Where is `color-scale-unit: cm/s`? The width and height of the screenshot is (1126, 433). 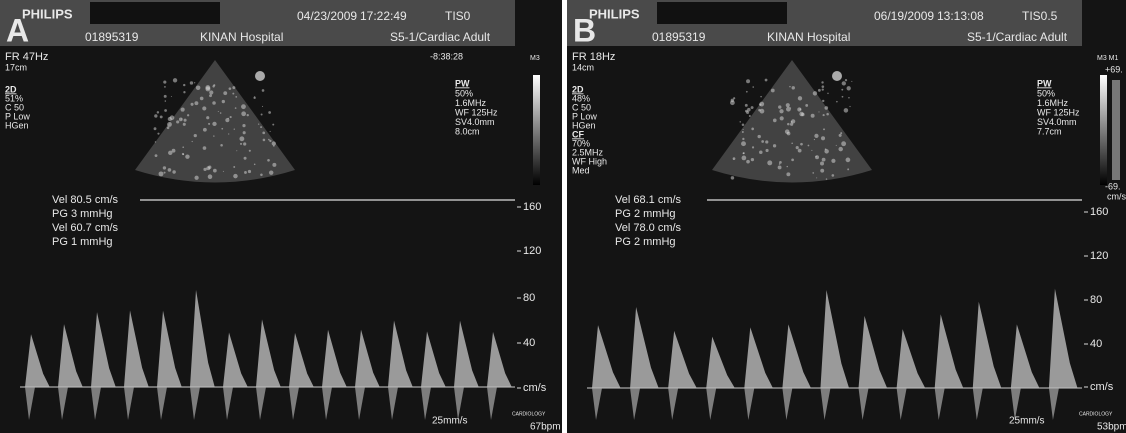 color-scale-unit: cm/s is located at coordinates (1116, 196).